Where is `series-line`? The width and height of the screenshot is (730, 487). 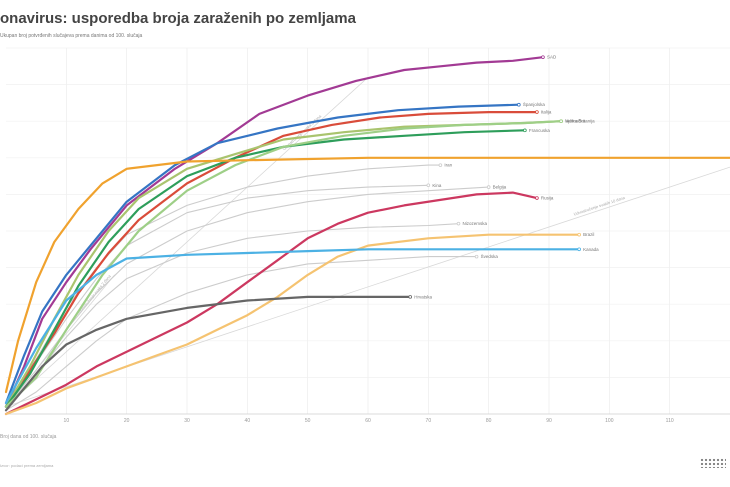
series-line is located at coordinates (208, 353).